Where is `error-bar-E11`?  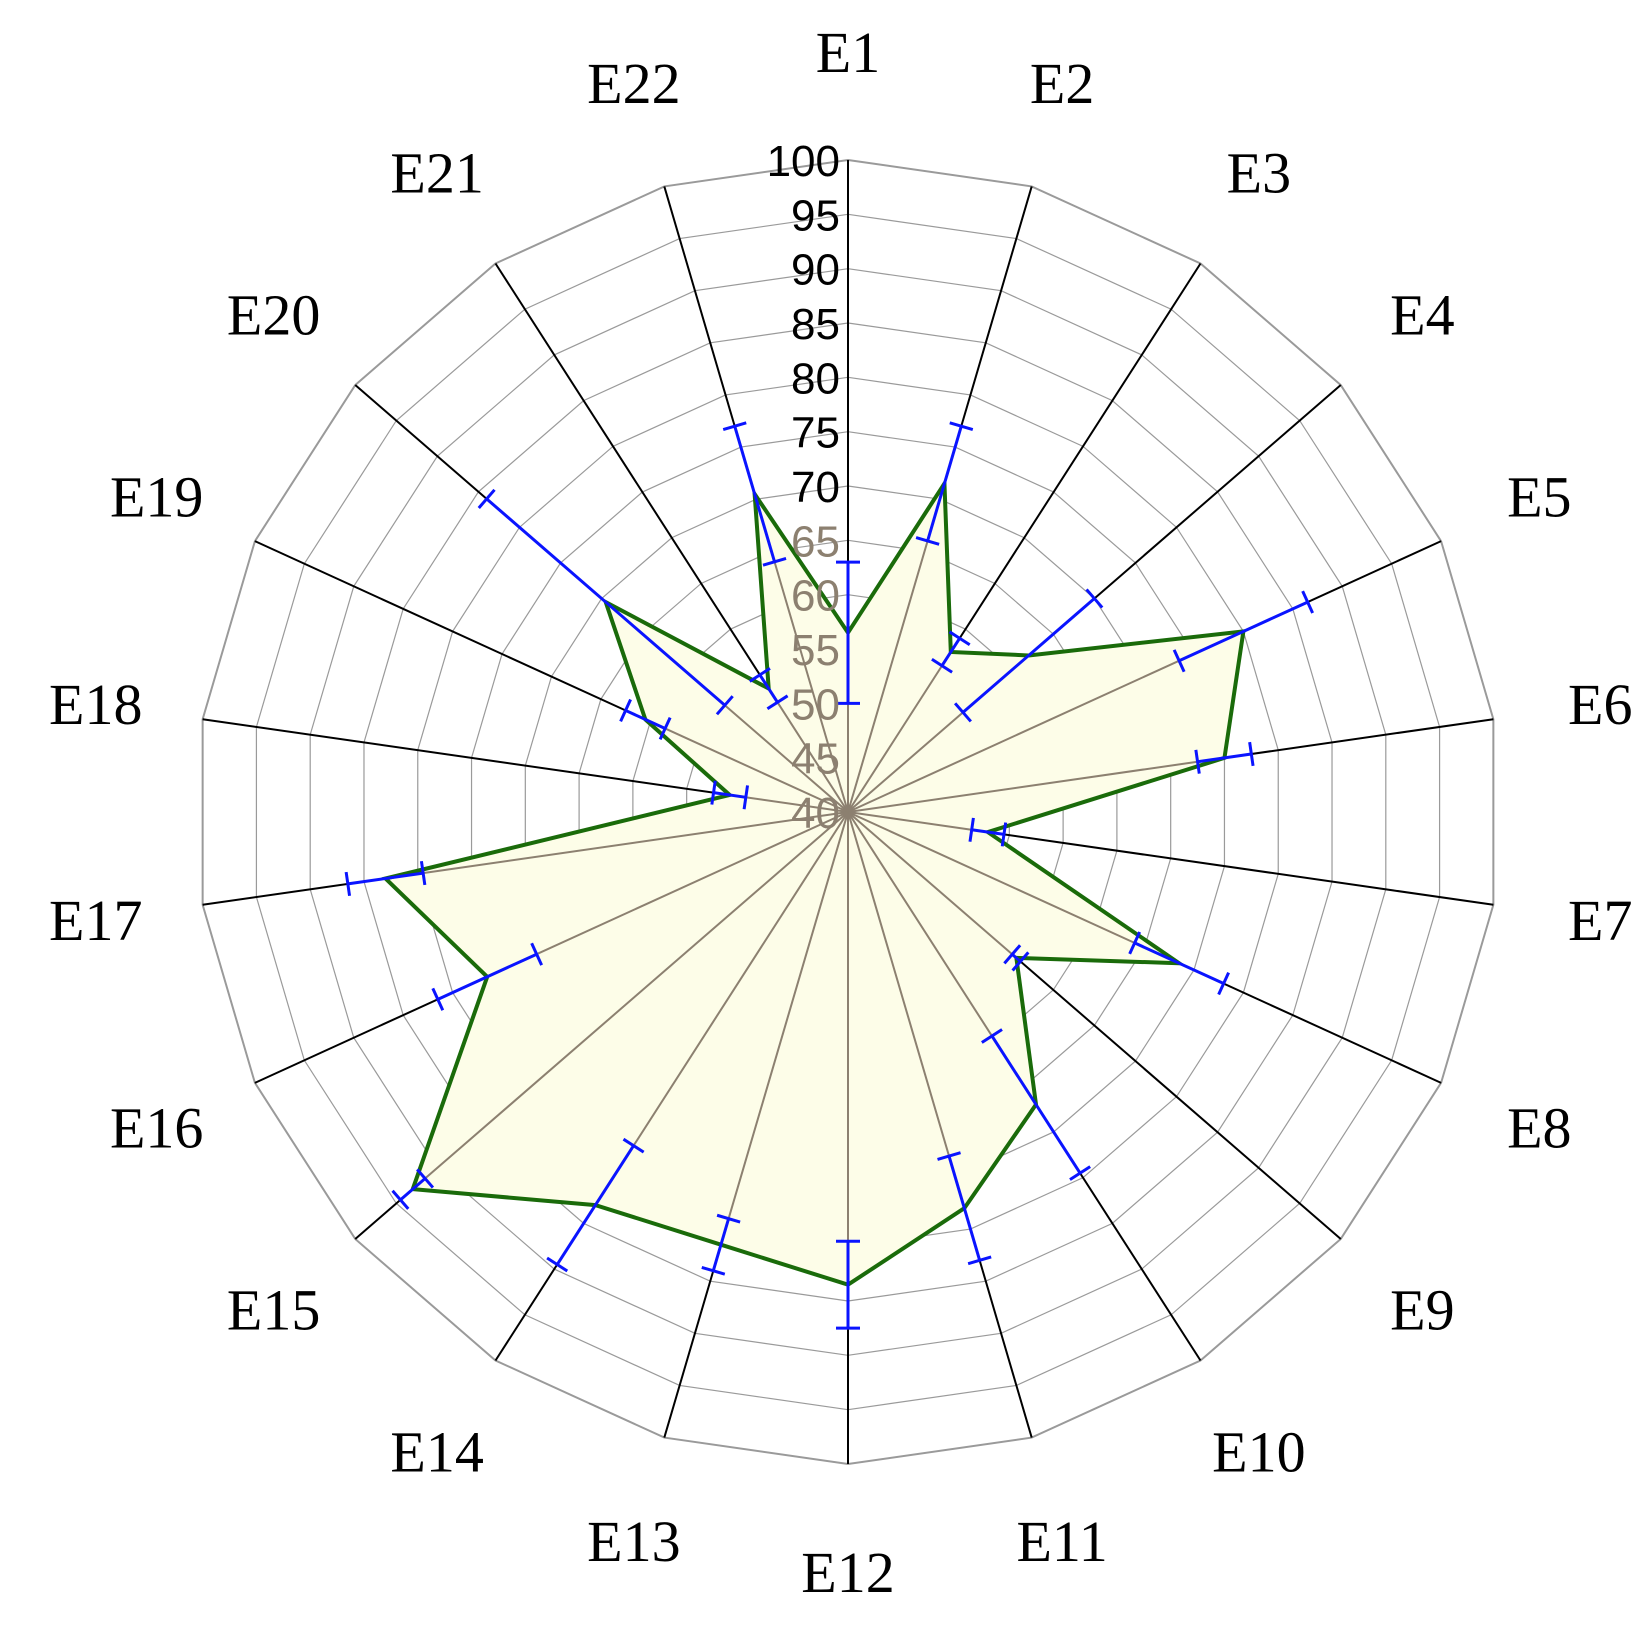
error-bar-E11 is located at coordinates (964, 1208).